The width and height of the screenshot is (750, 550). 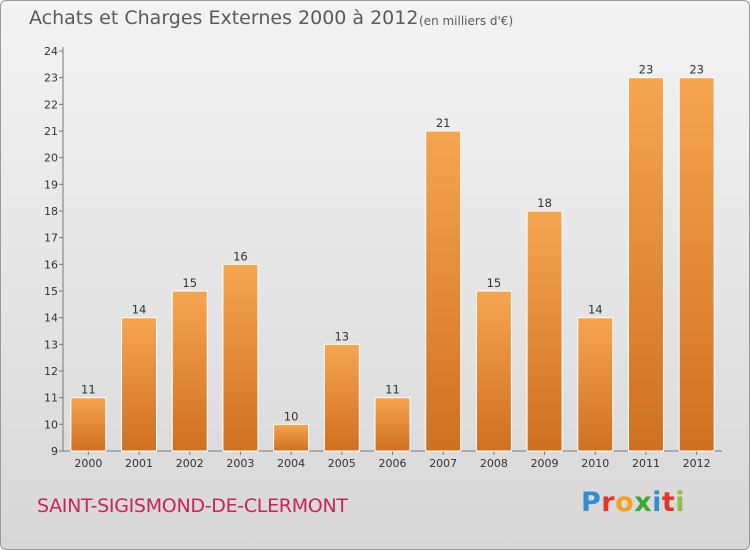 What do you see at coordinates (291, 416) in the screenshot?
I see `value-label-2004: 10` at bounding box center [291, 416].